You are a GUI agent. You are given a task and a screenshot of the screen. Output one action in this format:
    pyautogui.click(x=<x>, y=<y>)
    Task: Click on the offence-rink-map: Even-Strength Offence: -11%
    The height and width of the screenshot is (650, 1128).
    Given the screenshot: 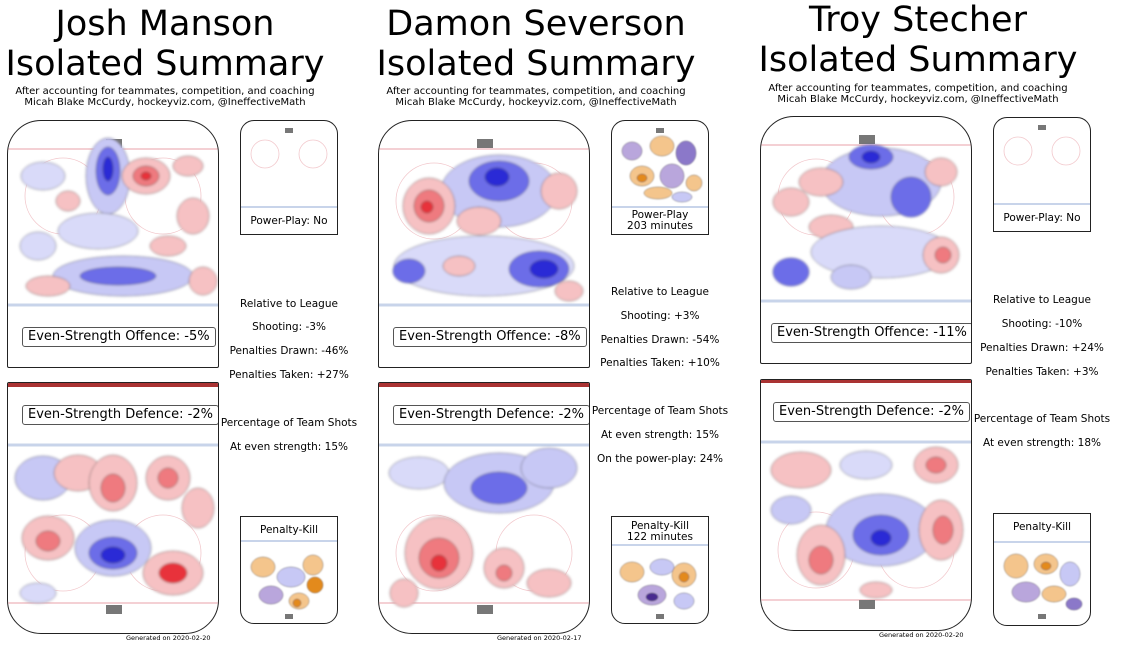 What is the action you would take?
    pyautogui.click(x=866, y=240)
    